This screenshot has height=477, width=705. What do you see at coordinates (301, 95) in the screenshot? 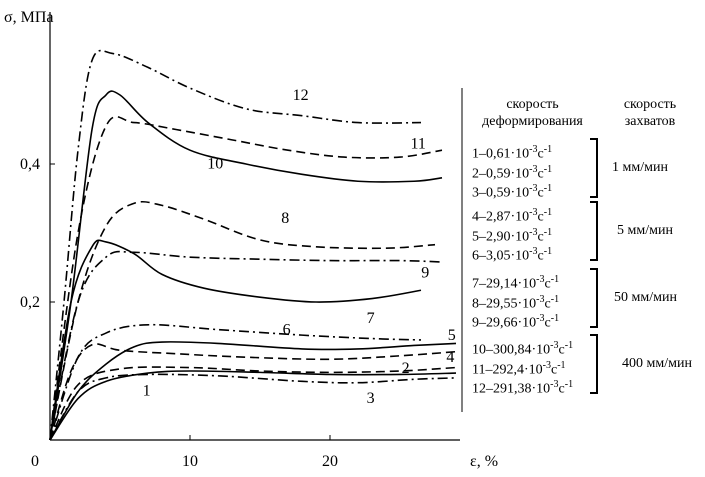
I see `series-label-12: 12` at bounding box center [301, 95].